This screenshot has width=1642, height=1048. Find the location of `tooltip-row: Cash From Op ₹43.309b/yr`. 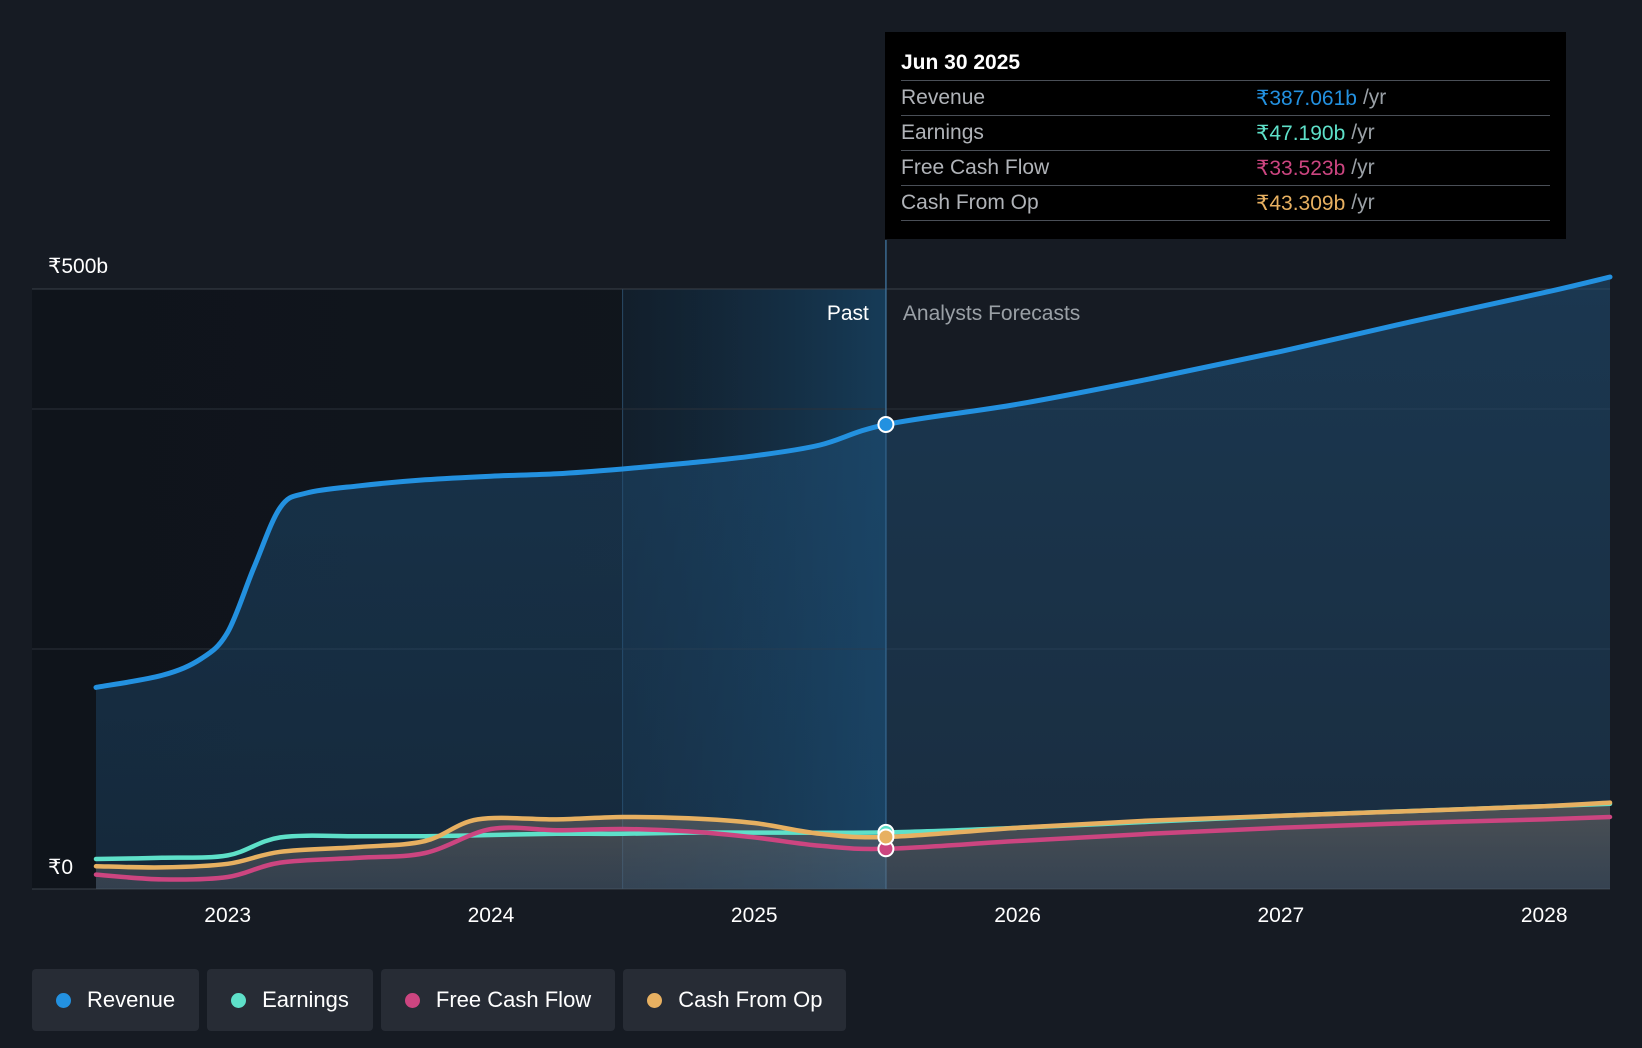

tooltip-row: Cash From Op ₹43.309b/yr is located at coordinates (1225, 203).